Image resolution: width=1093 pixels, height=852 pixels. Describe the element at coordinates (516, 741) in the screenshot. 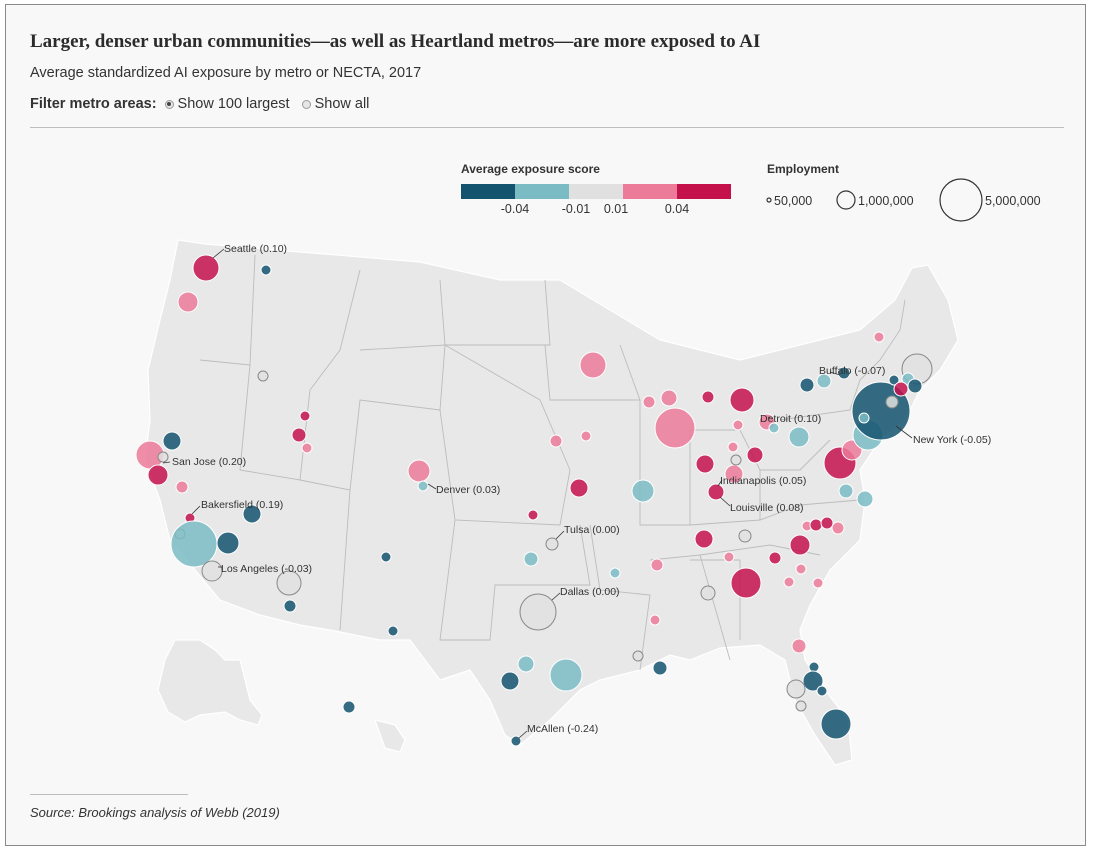

I see `metro-bubble-mcallen` at that location.